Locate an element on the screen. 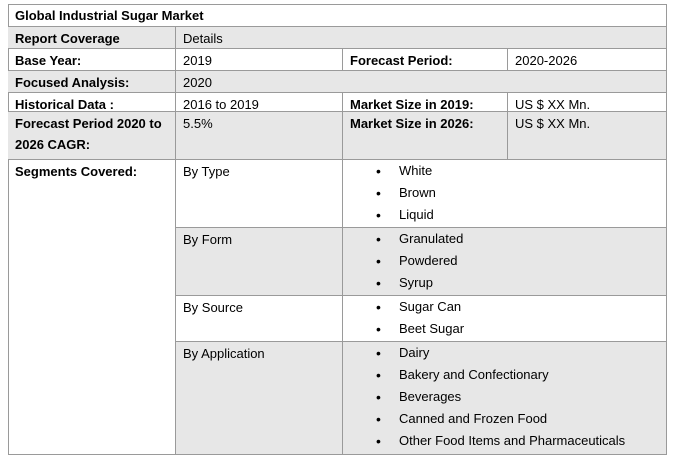 Image resolution: width=678 pixels, height=463 pixels. cell: 2019 is located at coordinates (259, 60).